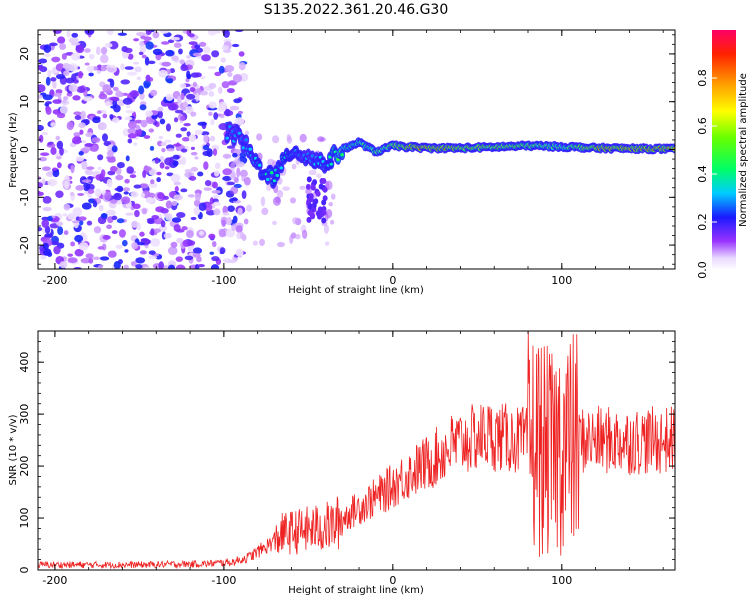  I want to click on colorbar-tick-label: 0.6, so click(702, 126).